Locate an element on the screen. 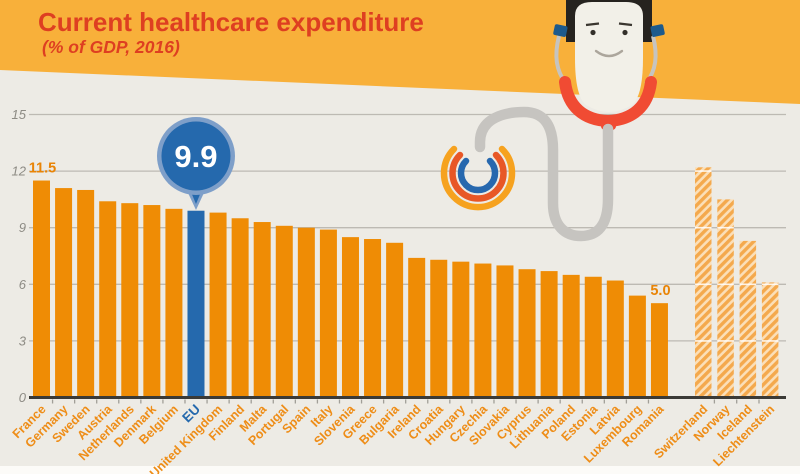 Image resolution: width=800 pixels, height=474 pixels. doctor-eyebrow-right is located at coordinates (625, 24).